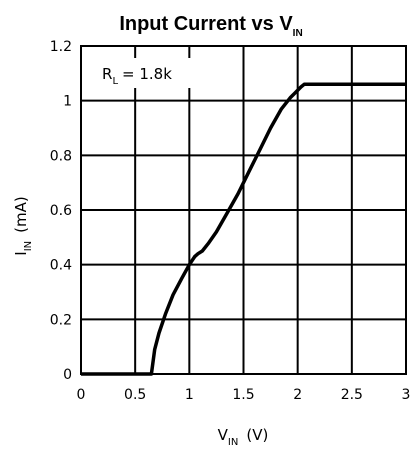 Image resolution: width=414 pixels, height=451 pixels. Describe the element at coordinates (297, 395) in the screenshot. I see `x-tick-label: 2` at that location.